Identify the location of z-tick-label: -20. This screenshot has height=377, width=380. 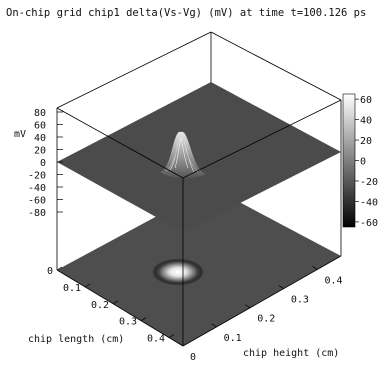
(37, 176).